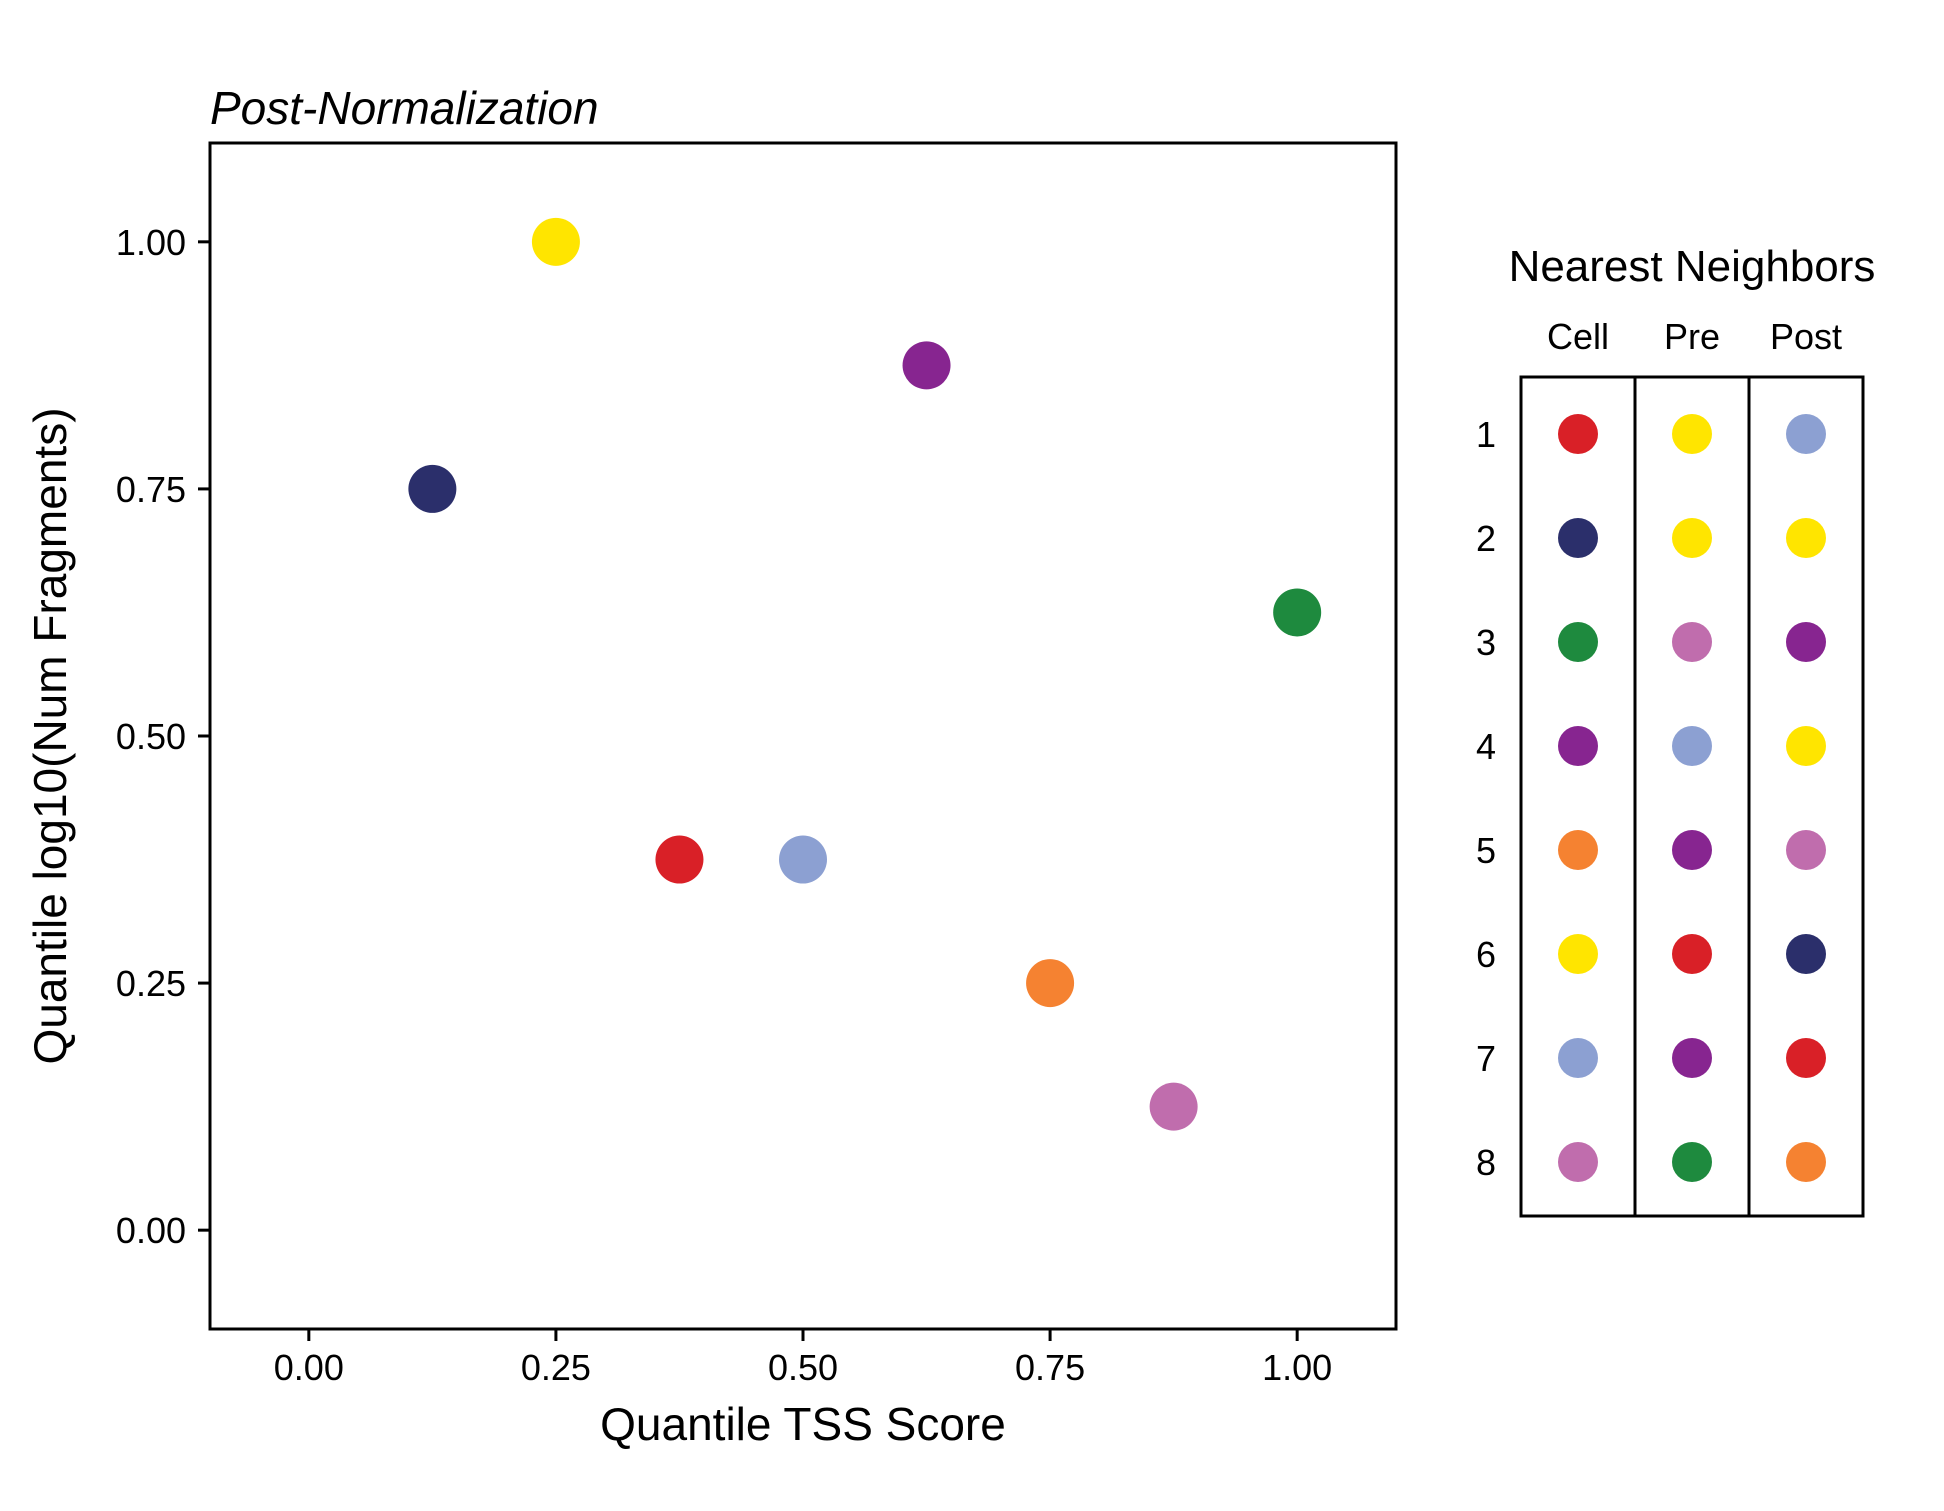 This screenshot has width=1944, height=1511. Describe the element at coordinates (151, 736) in the screenshot. I see `y-tick-label: 0.50` at that location.